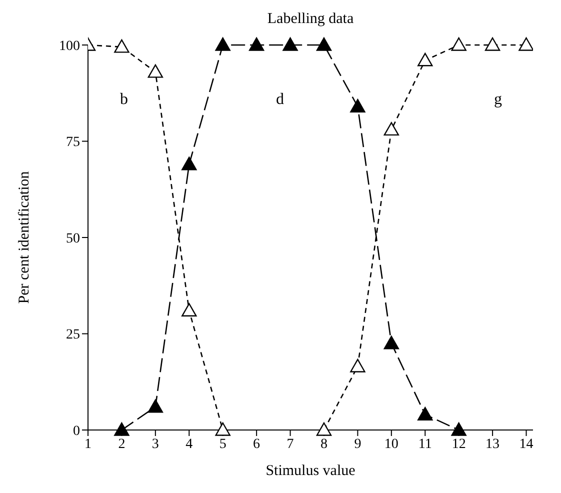 The image size is (561, 493). Describe the element at coordinates (256, 444) in the screenshot. I see `x-tick-label: 6` at that location.